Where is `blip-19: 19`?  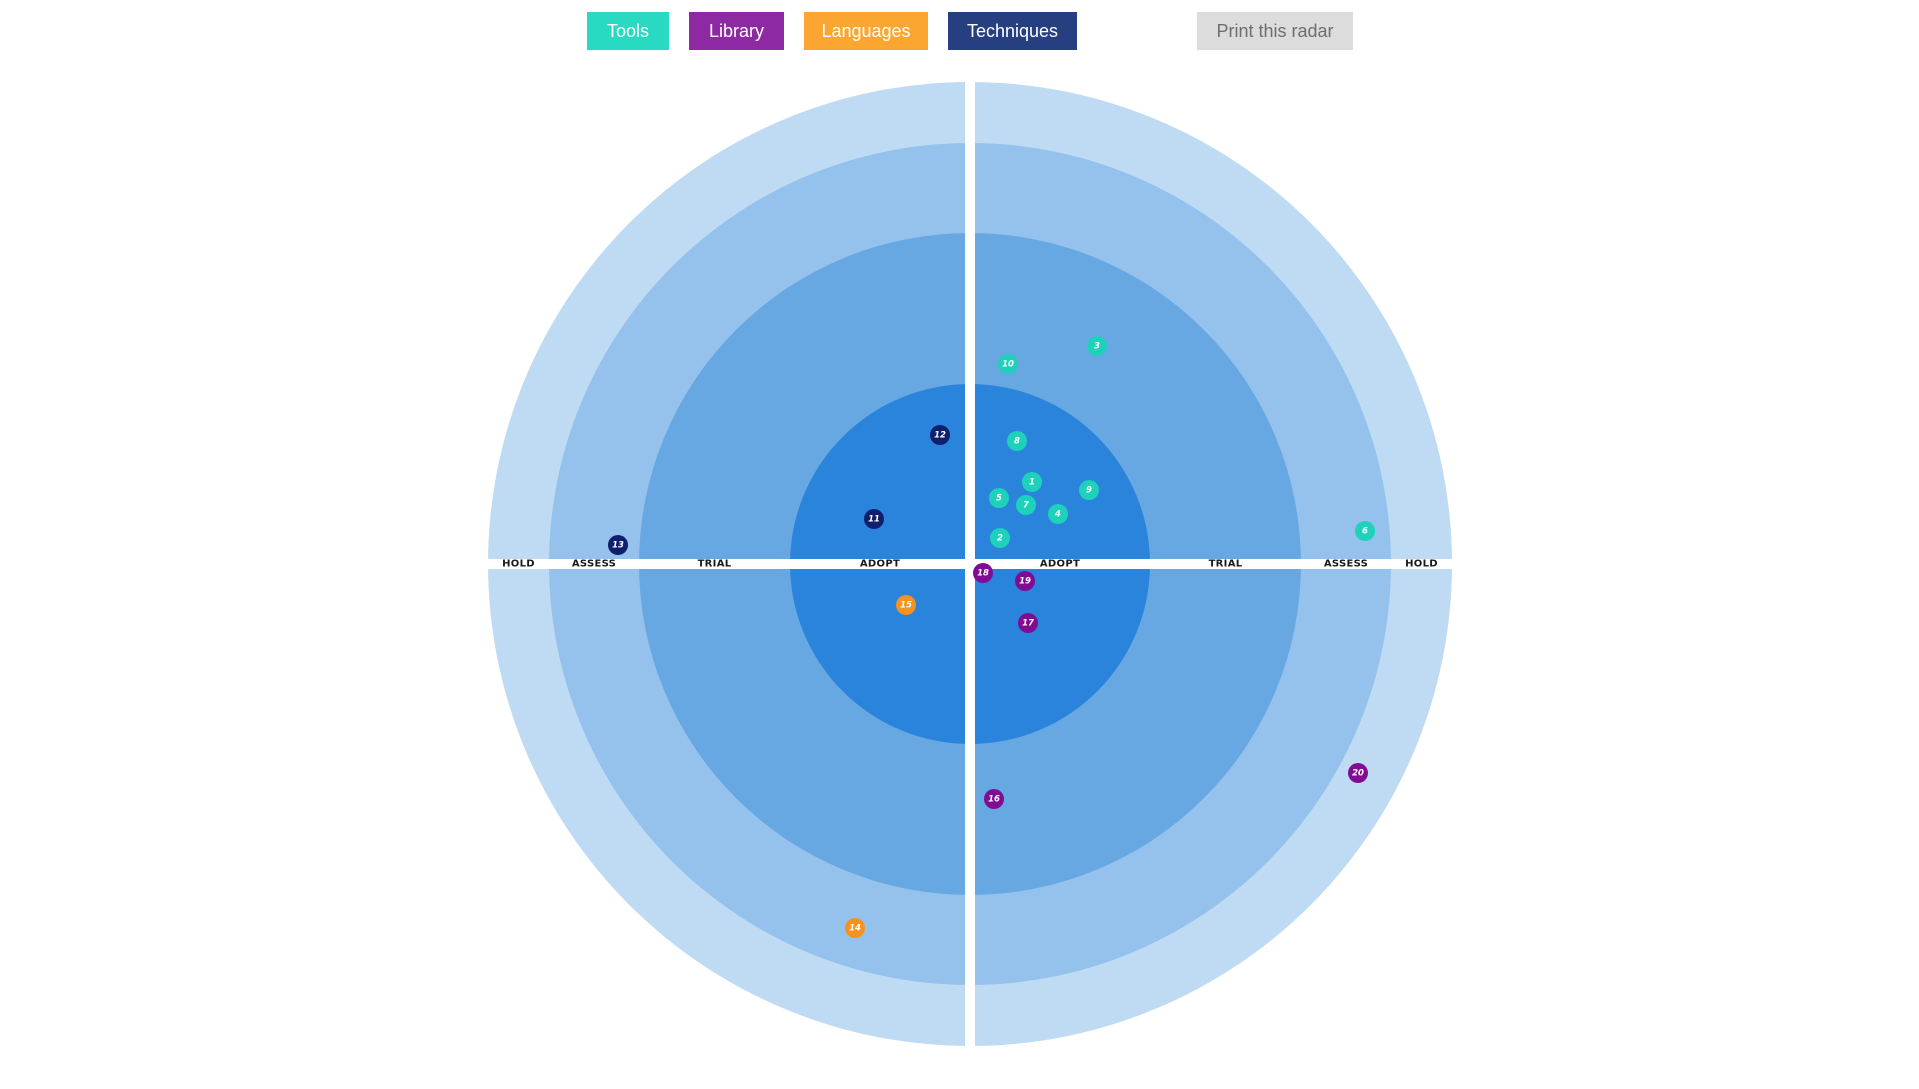 blip-19: 19 is located at coordinates (1025, 581).